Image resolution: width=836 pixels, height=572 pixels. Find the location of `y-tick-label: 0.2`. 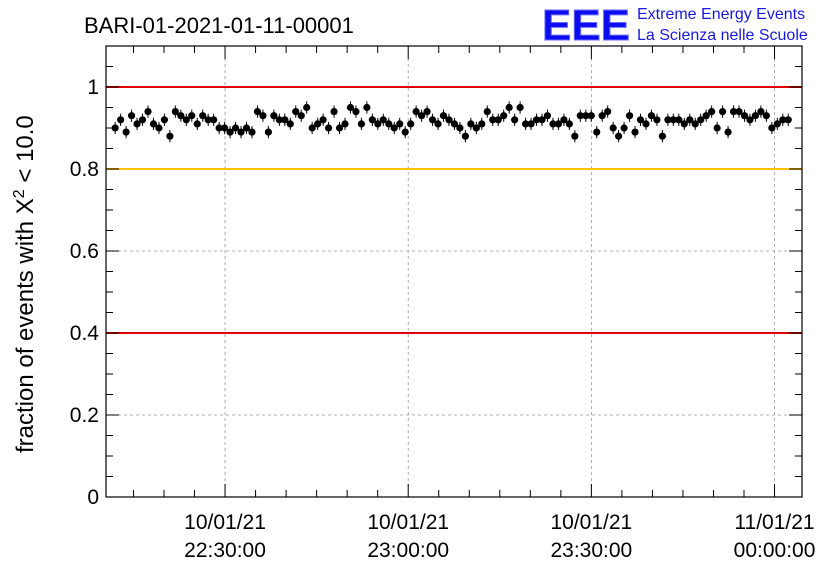

y-tick-label: 0.2 is located at coordinates (84, 415).